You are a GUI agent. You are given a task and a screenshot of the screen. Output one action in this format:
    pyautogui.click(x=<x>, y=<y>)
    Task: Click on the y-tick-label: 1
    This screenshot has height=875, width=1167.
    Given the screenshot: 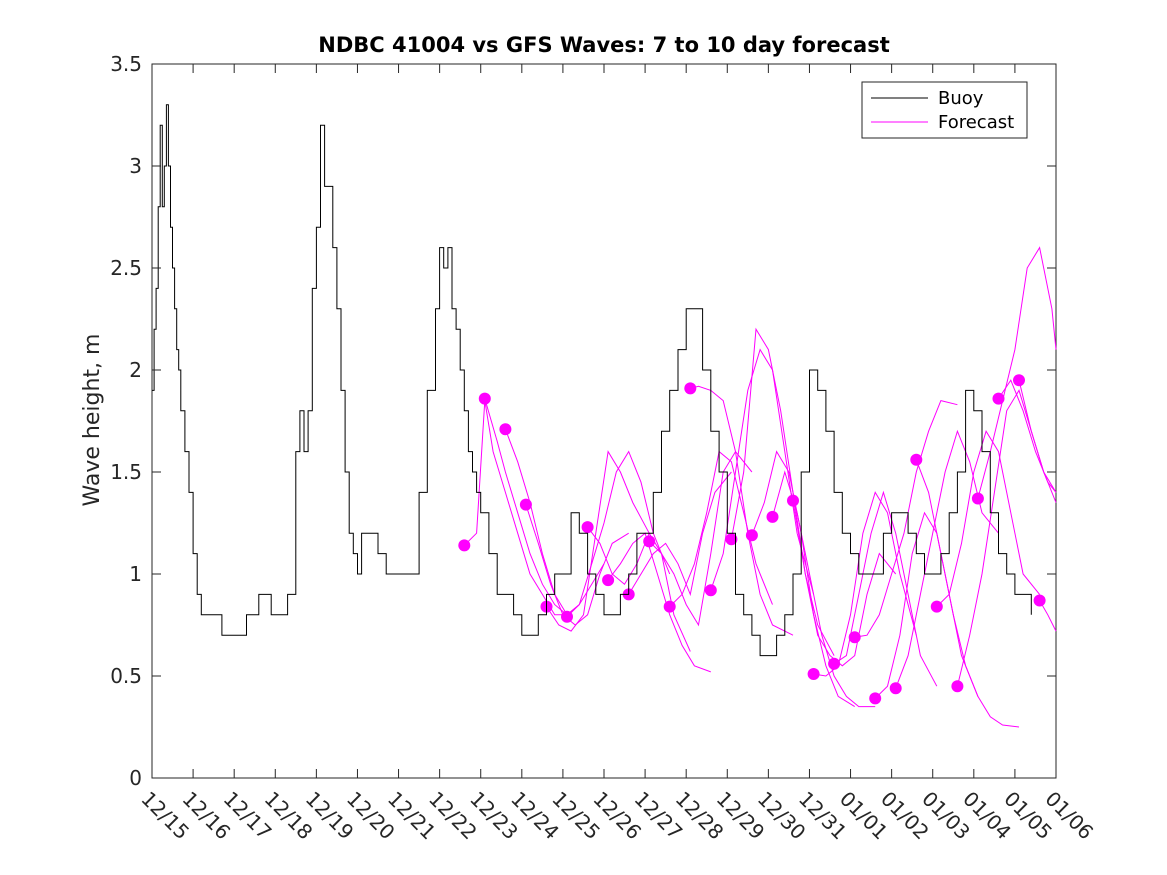 What is the action you would take?
    pyautogui.click(x=135, y=574)
    